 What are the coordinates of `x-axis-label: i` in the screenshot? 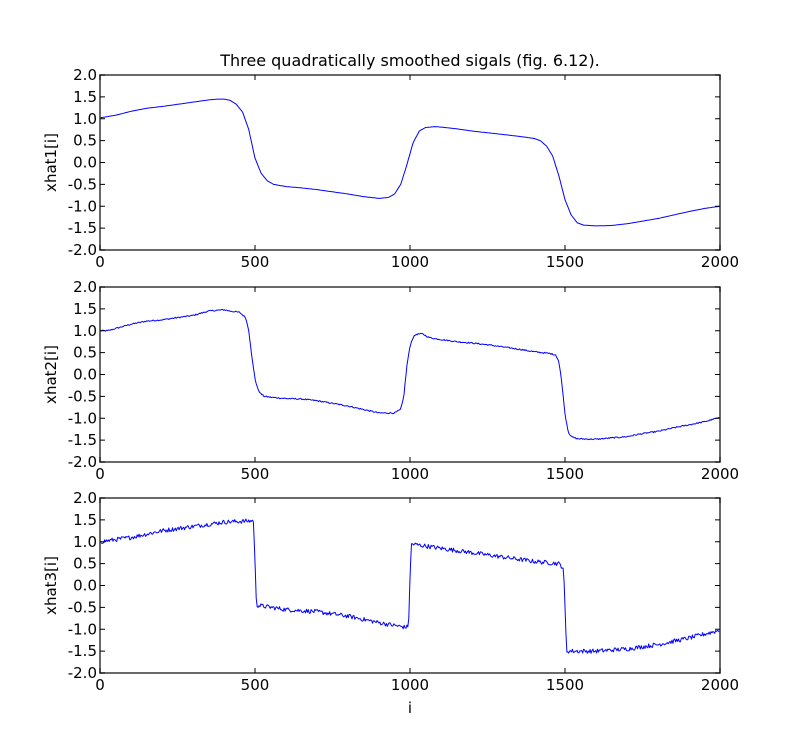 It's located at (410, 708).